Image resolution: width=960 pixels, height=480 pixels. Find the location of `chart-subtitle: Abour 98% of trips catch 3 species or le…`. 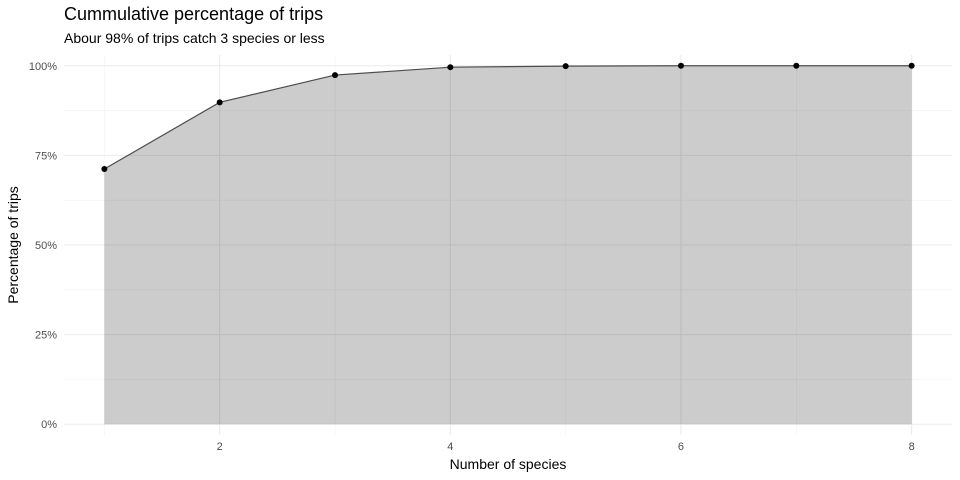

chart-subtitle: Abour 98% of trips catch 3 species or le… is located at coordinates (194, 38).